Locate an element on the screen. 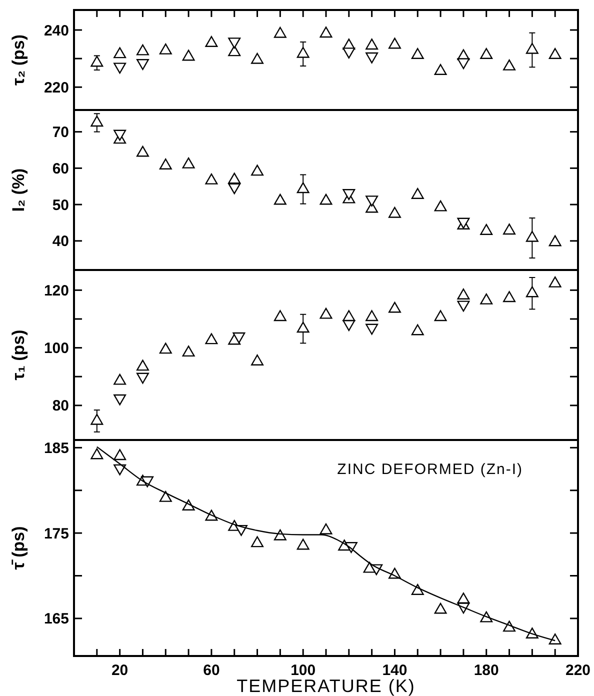  y-axis-title: τ₂ (ps) is located at coordinates (18, 60).